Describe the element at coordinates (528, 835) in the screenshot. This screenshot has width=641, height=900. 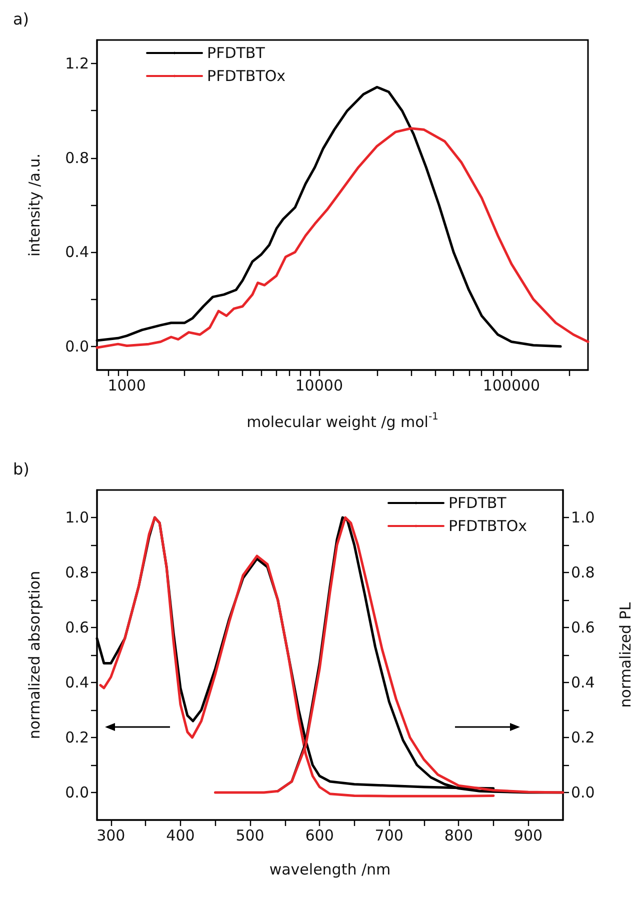
I see `x-tick-label: 900` at that location.